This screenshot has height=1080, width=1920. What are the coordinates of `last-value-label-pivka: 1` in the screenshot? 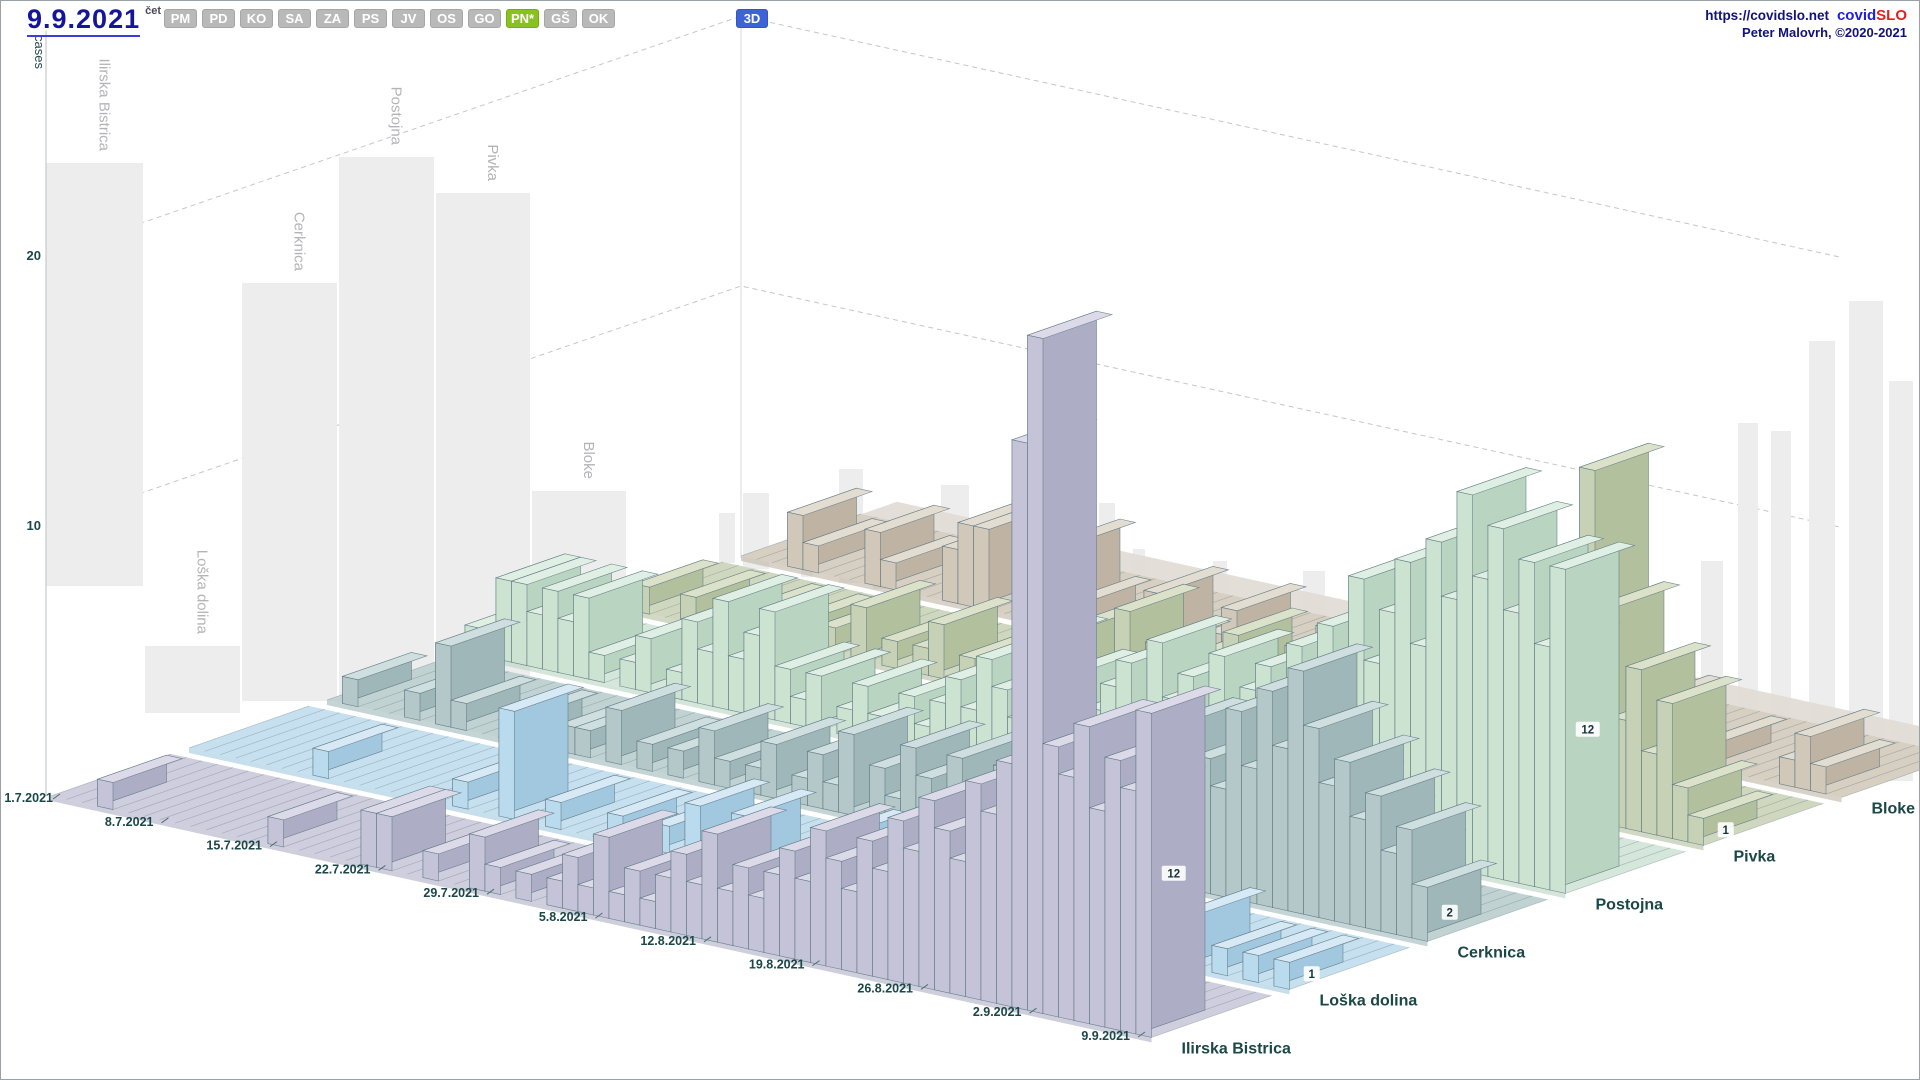 It's located at (1726, 831).